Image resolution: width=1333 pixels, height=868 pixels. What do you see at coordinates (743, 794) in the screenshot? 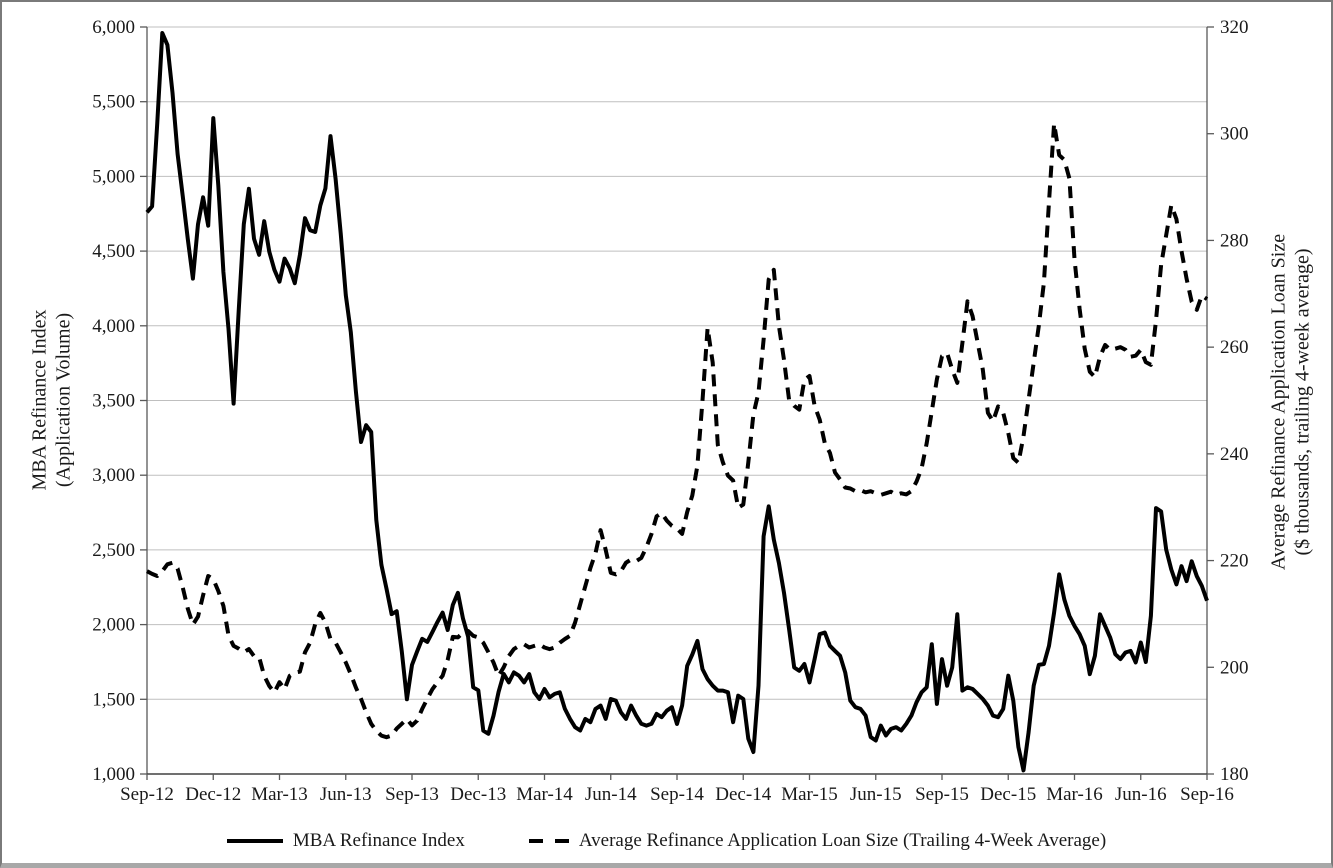
I see `x-axis-tick-label: Dec-14` at bounding box center [743, 794].